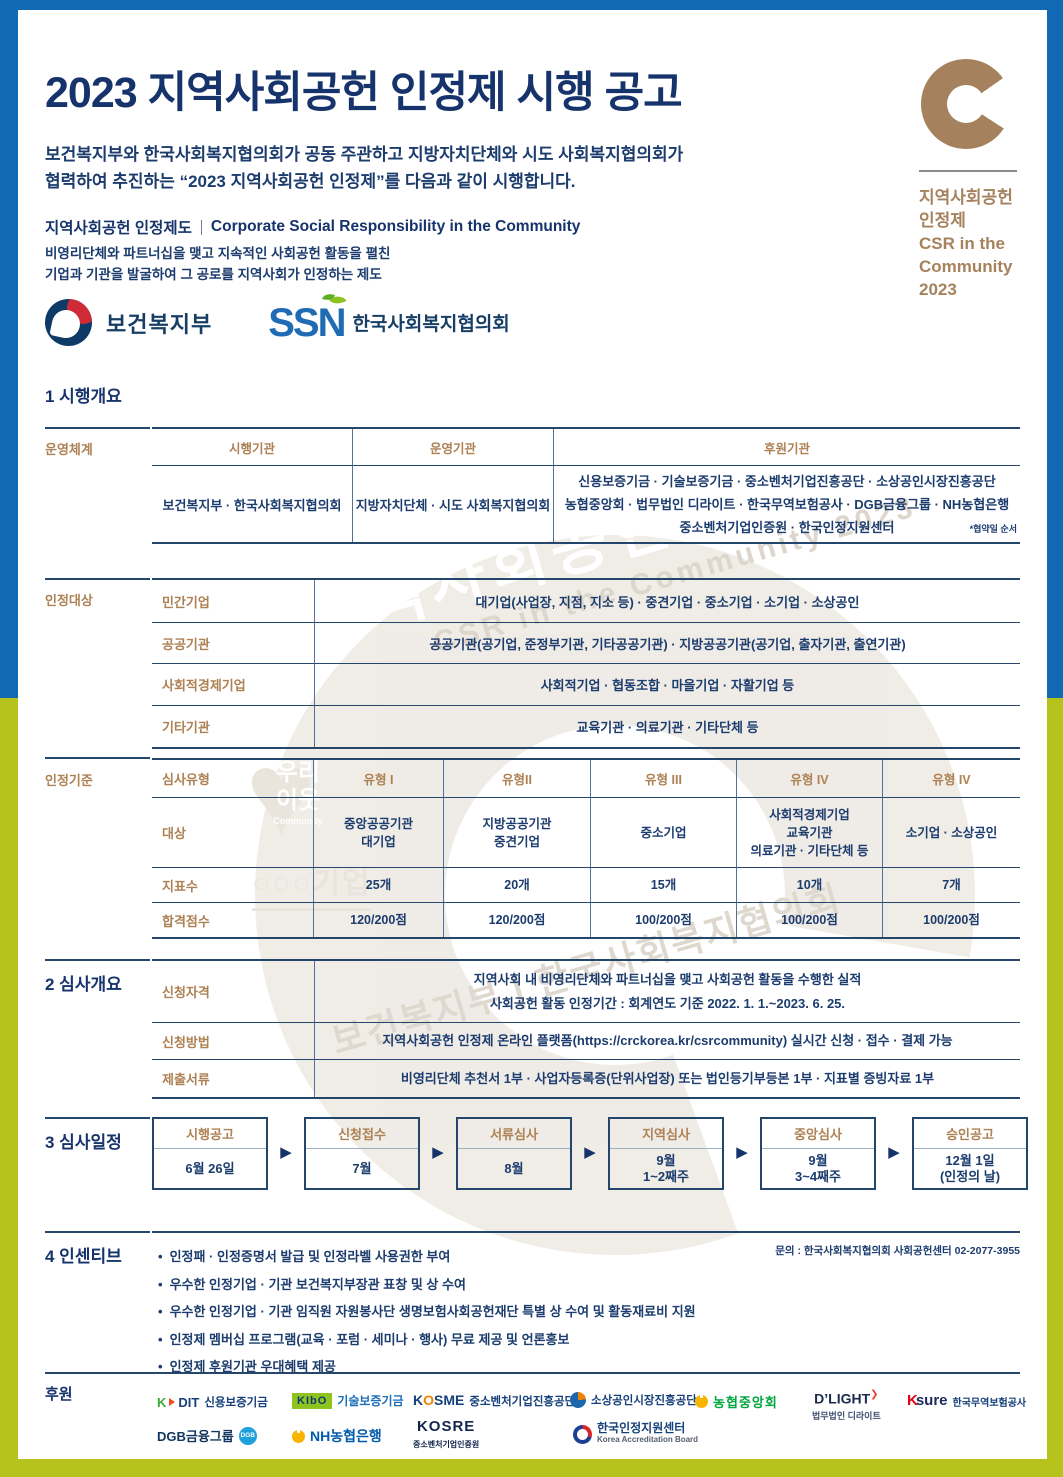 The height and width of the screenshot is (1477, 1063). I want to click on sponsor-kab: 한국인정지원센터 Korea Accreditation Board, so click(635, 1434).